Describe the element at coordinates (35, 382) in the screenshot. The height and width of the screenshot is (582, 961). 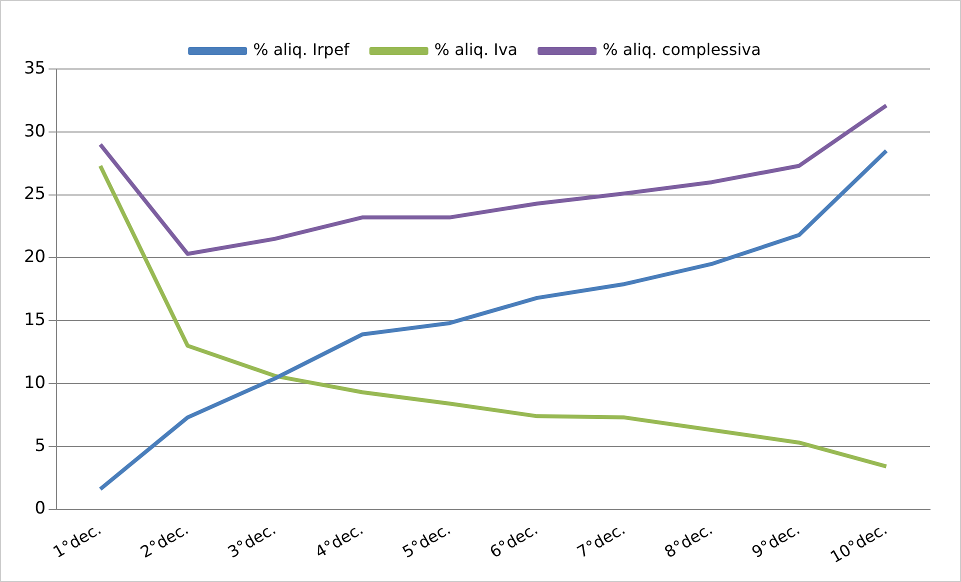
I see `y-tick-label: 10` at that location.